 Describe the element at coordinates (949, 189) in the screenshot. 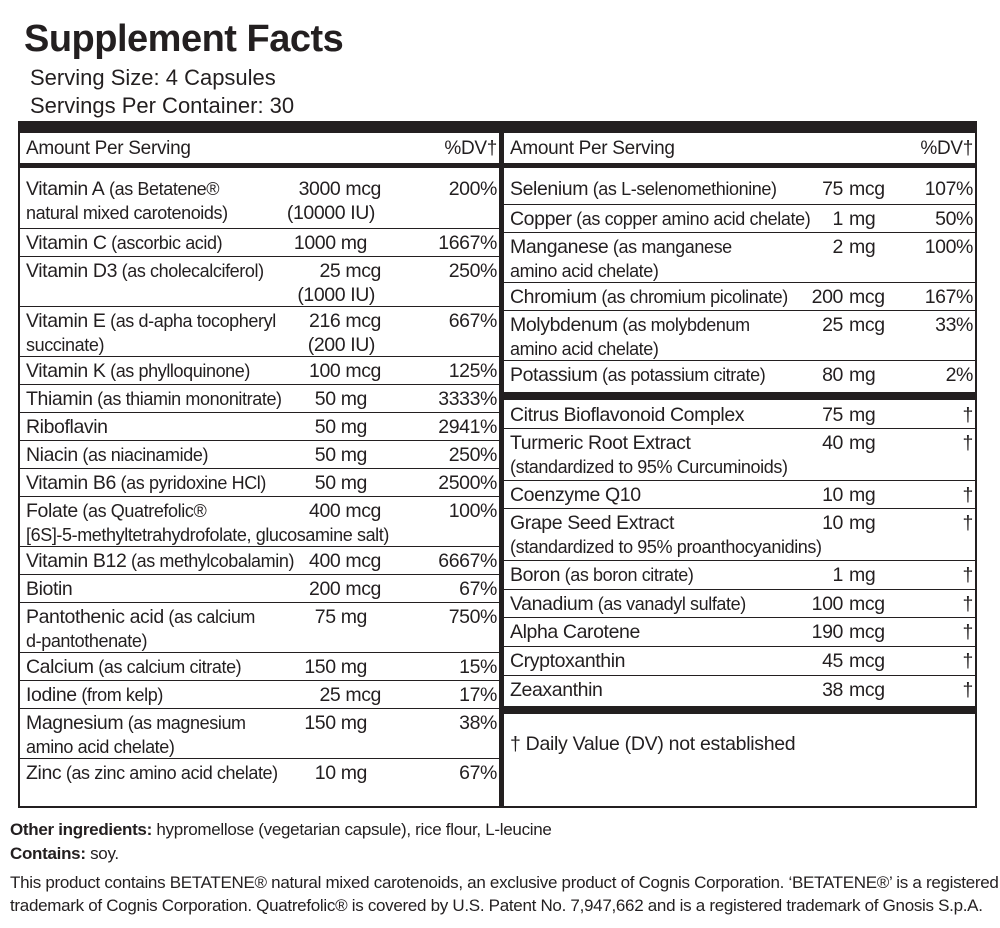

I see `nutrient-dv: 107%` at that location.